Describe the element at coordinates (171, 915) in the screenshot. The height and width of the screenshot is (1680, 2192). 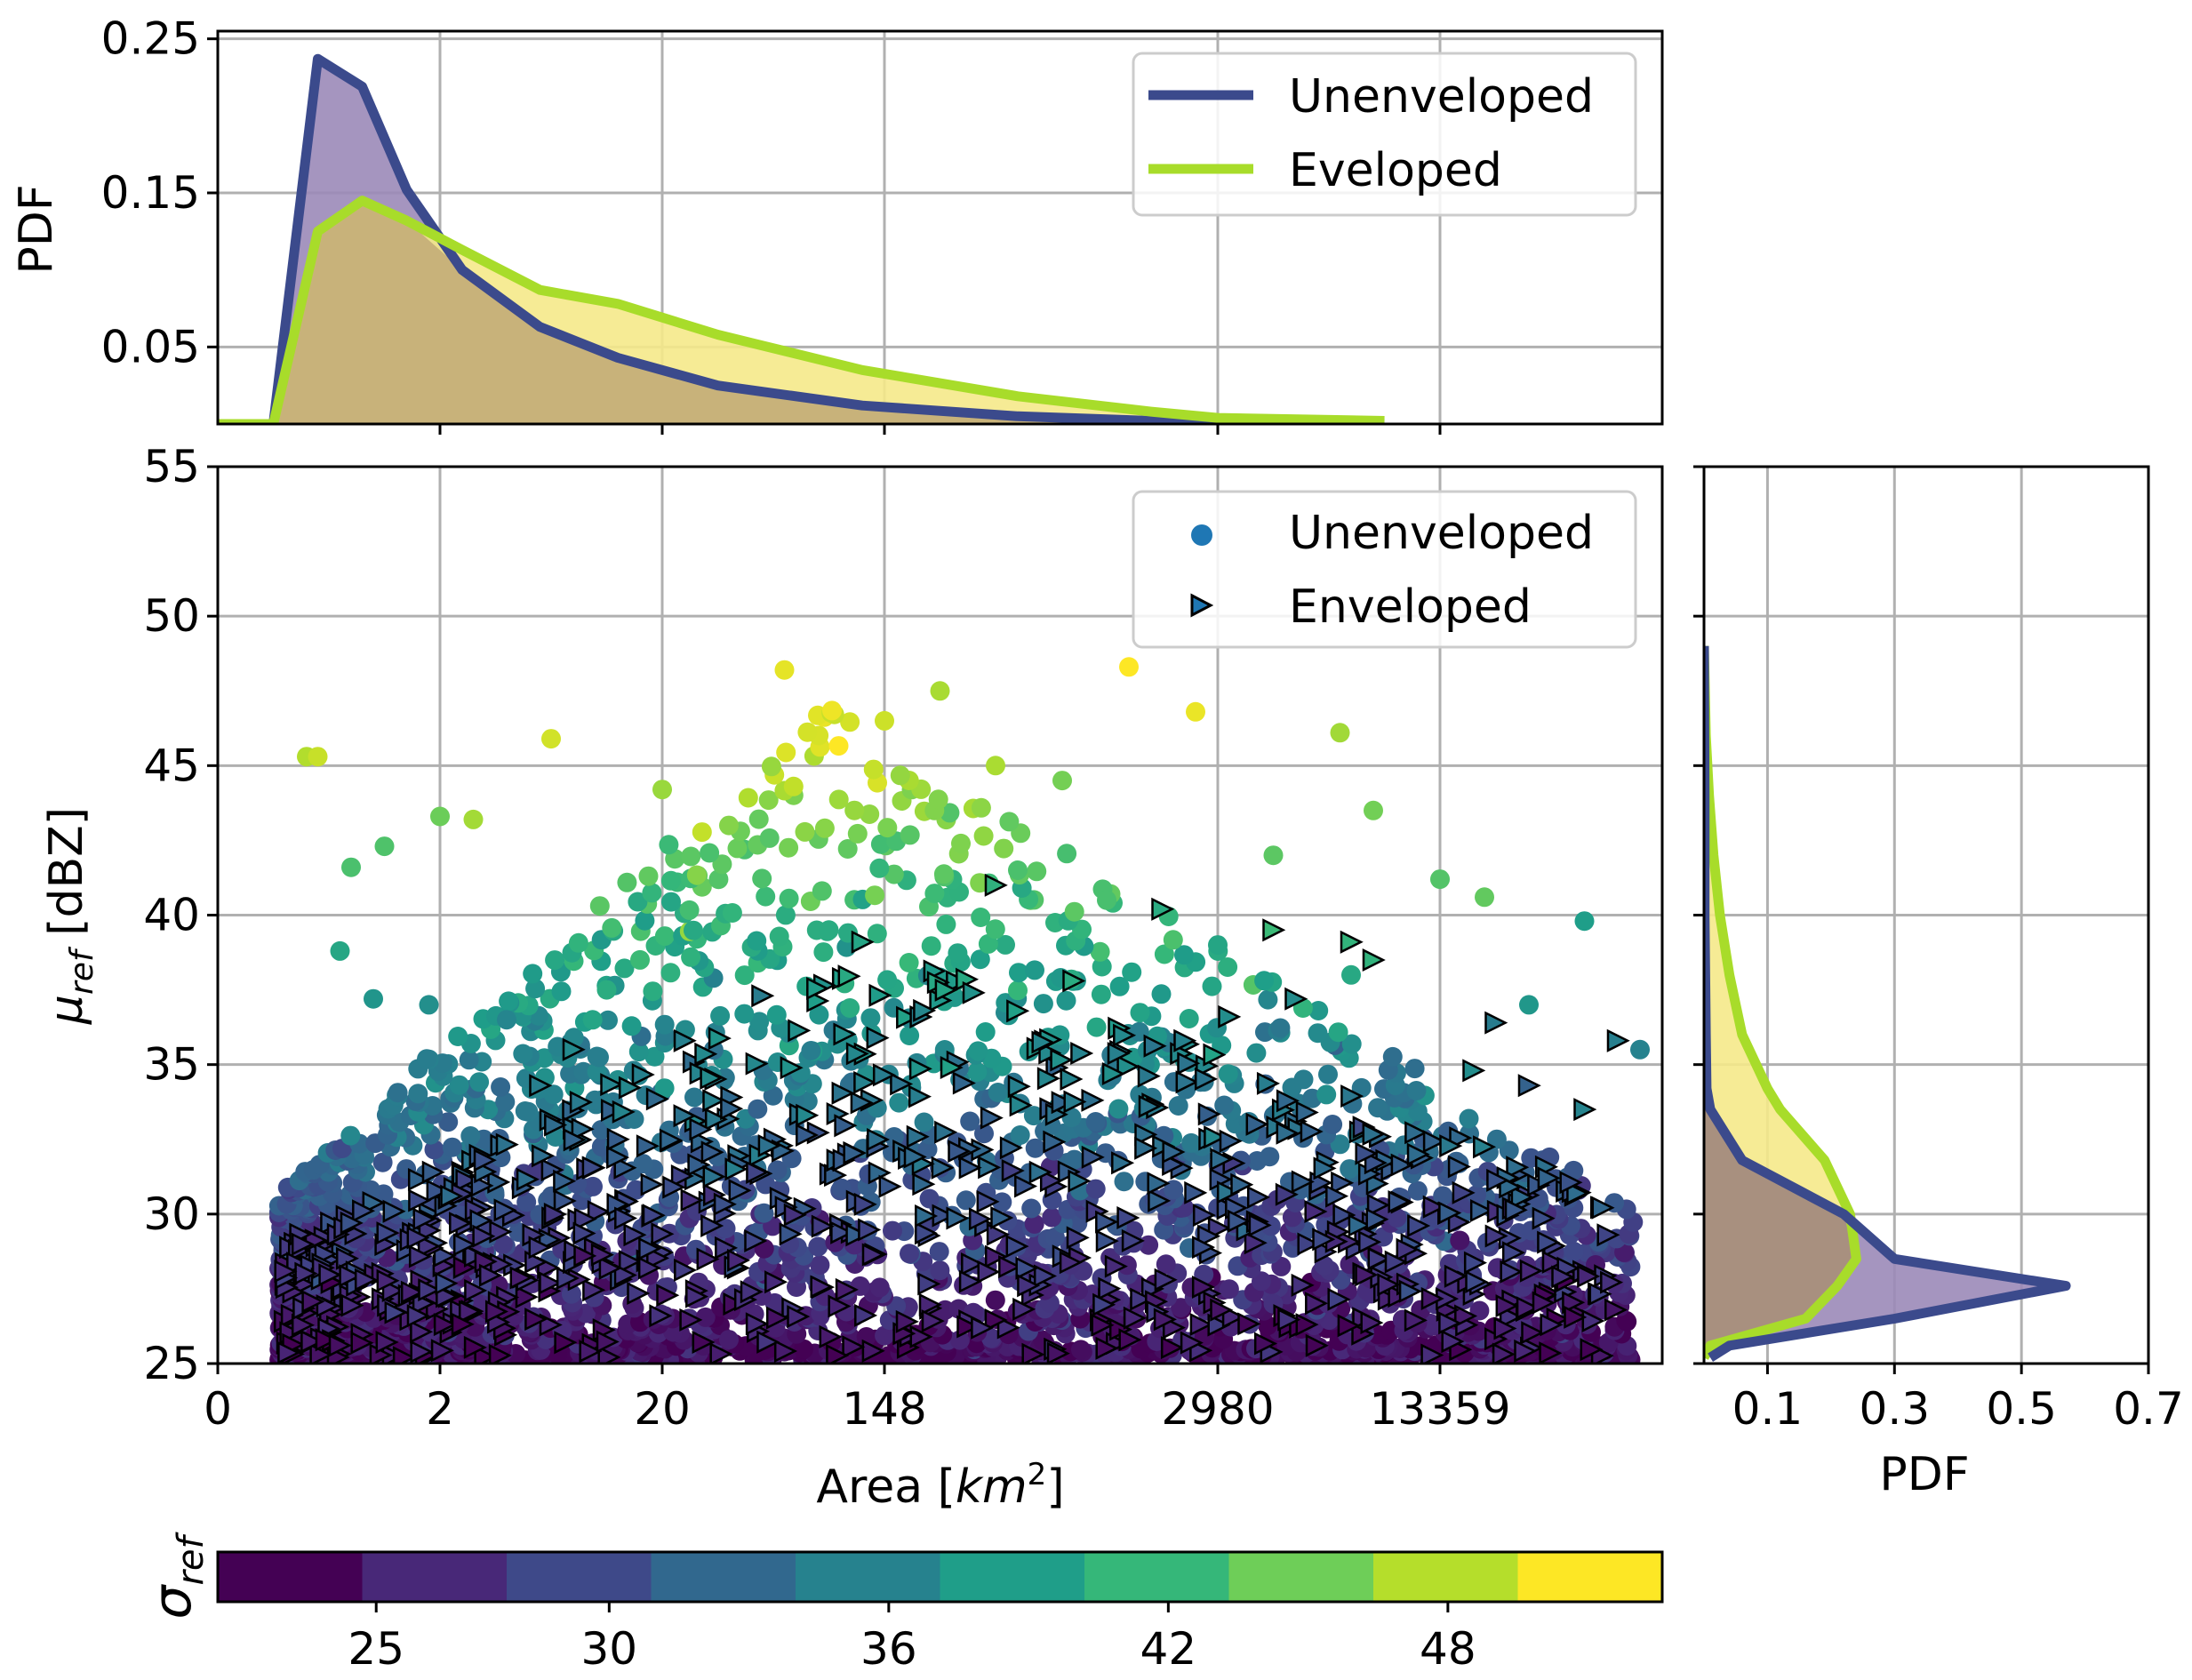
I see `main-ytick-label: 40` at that location.